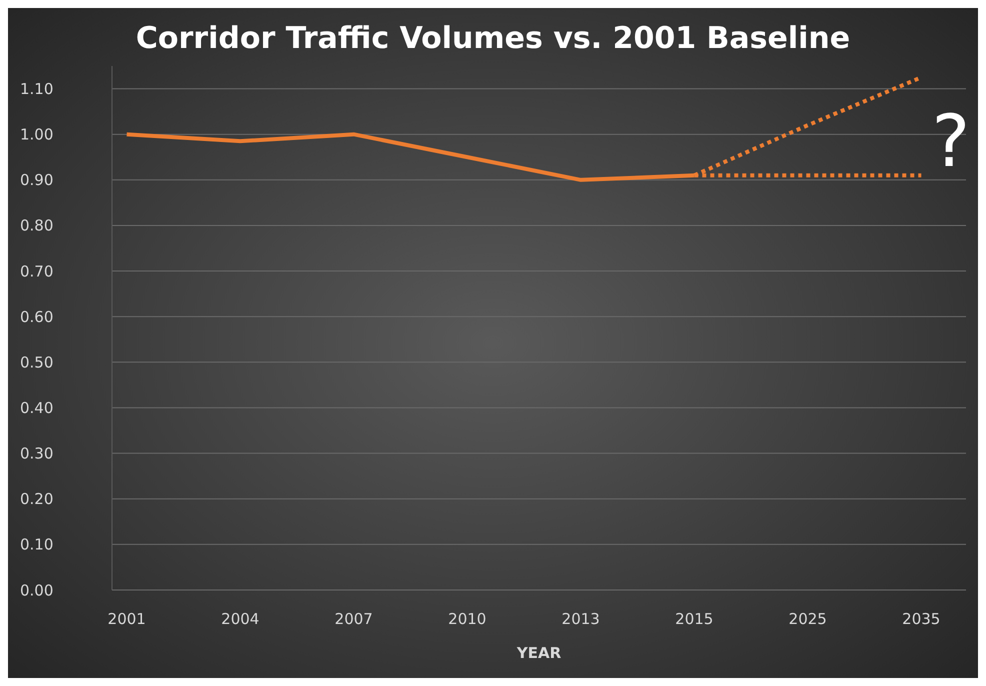  Describe the element at coordinates (240, 619) in the screenshot. I see `x-tick-label: 2004` at that location.